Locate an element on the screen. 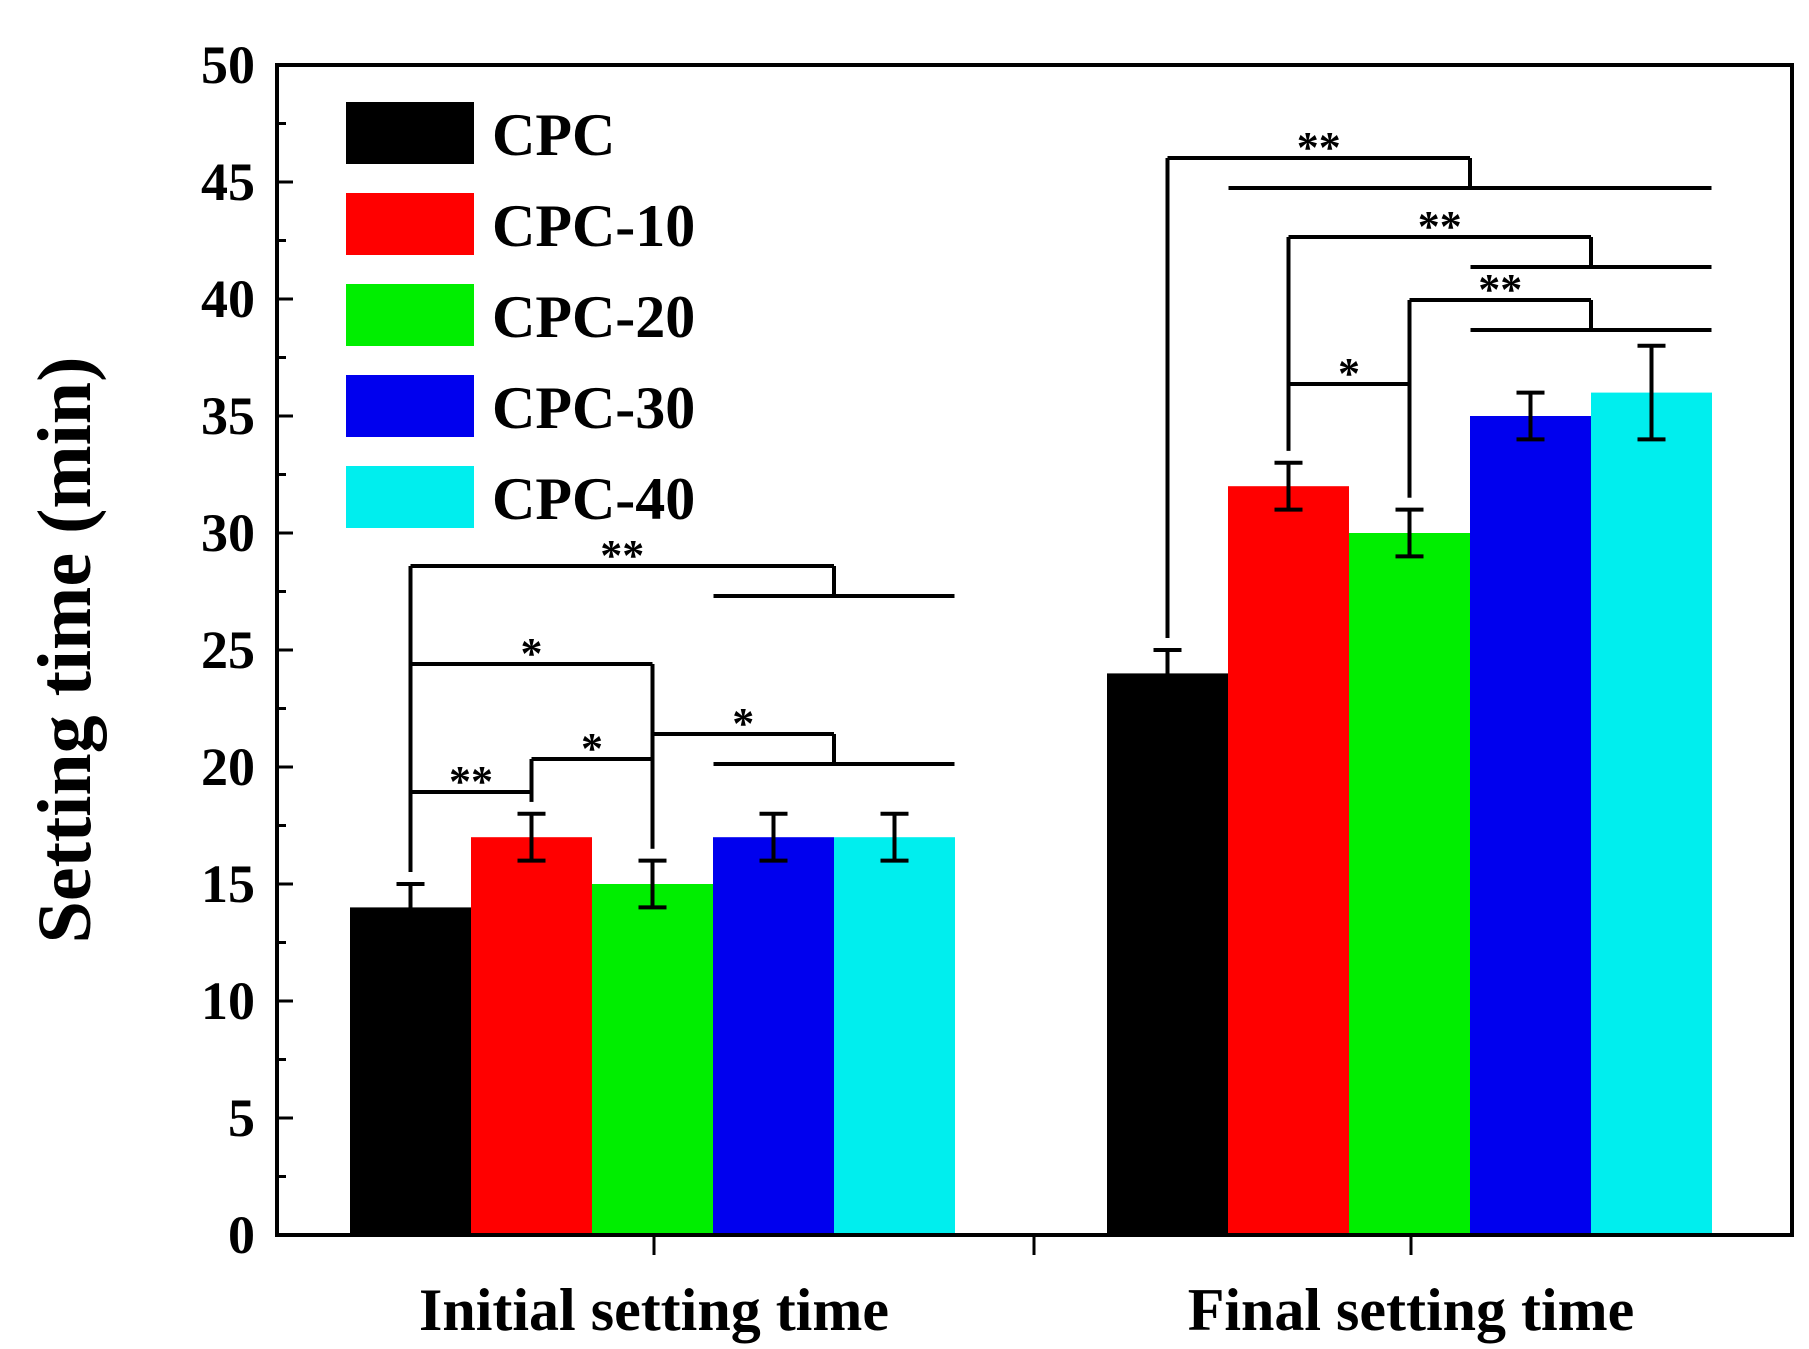 Image resolution: width=1809 pixels, height=1349 pixels. bar-cpc-40-final-setting-time is located at coordinates (1651, 814).